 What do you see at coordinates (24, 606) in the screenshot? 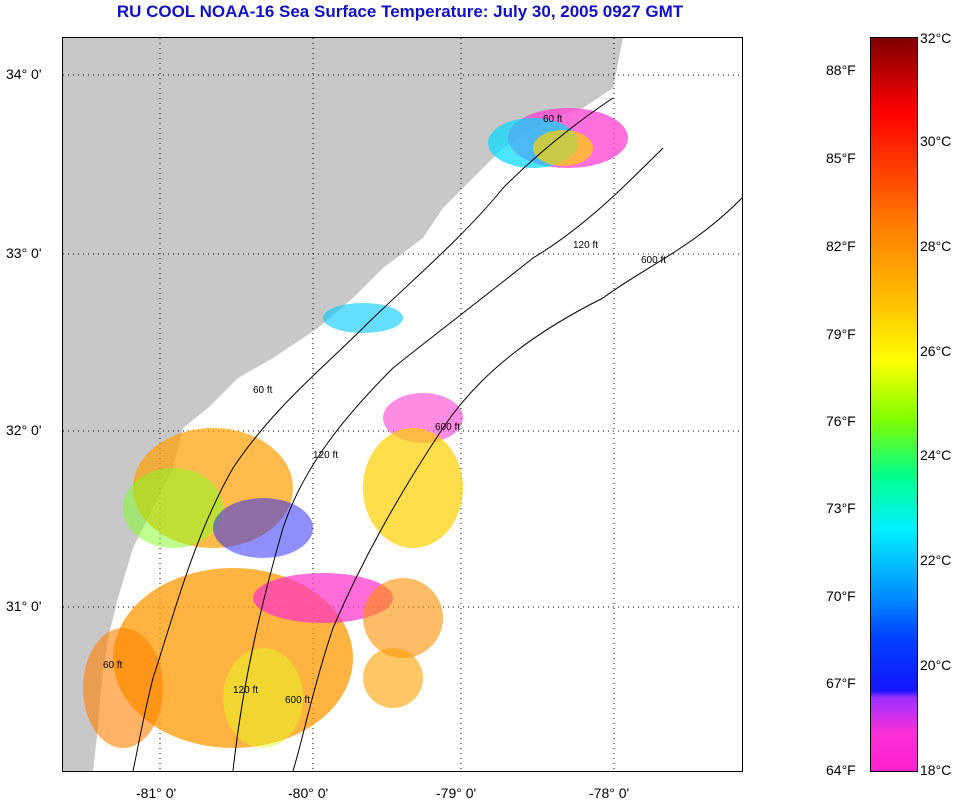
I see `lat-label: 31° 0'` at bounding box center [24, 606].